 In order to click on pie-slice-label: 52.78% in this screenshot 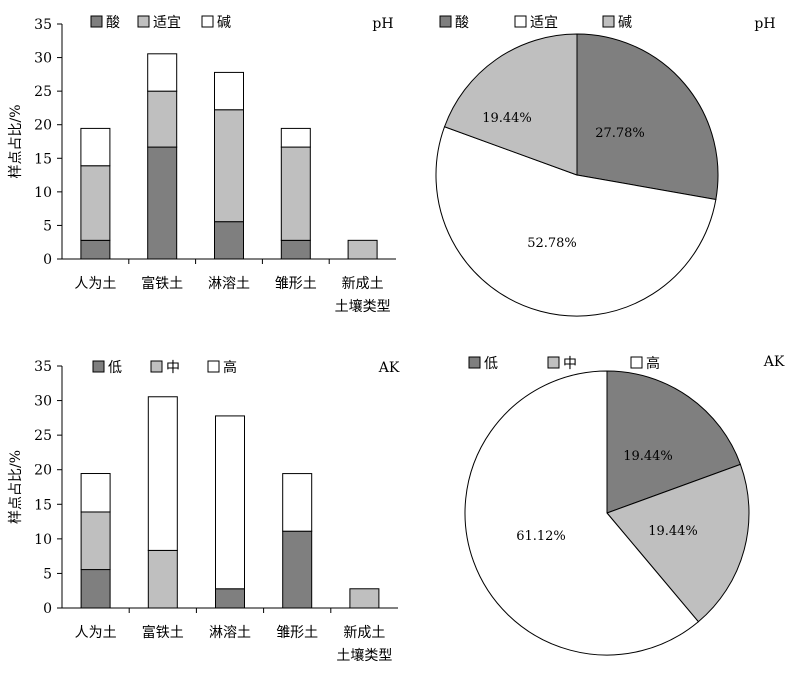, I will do `click(552, 243)`.